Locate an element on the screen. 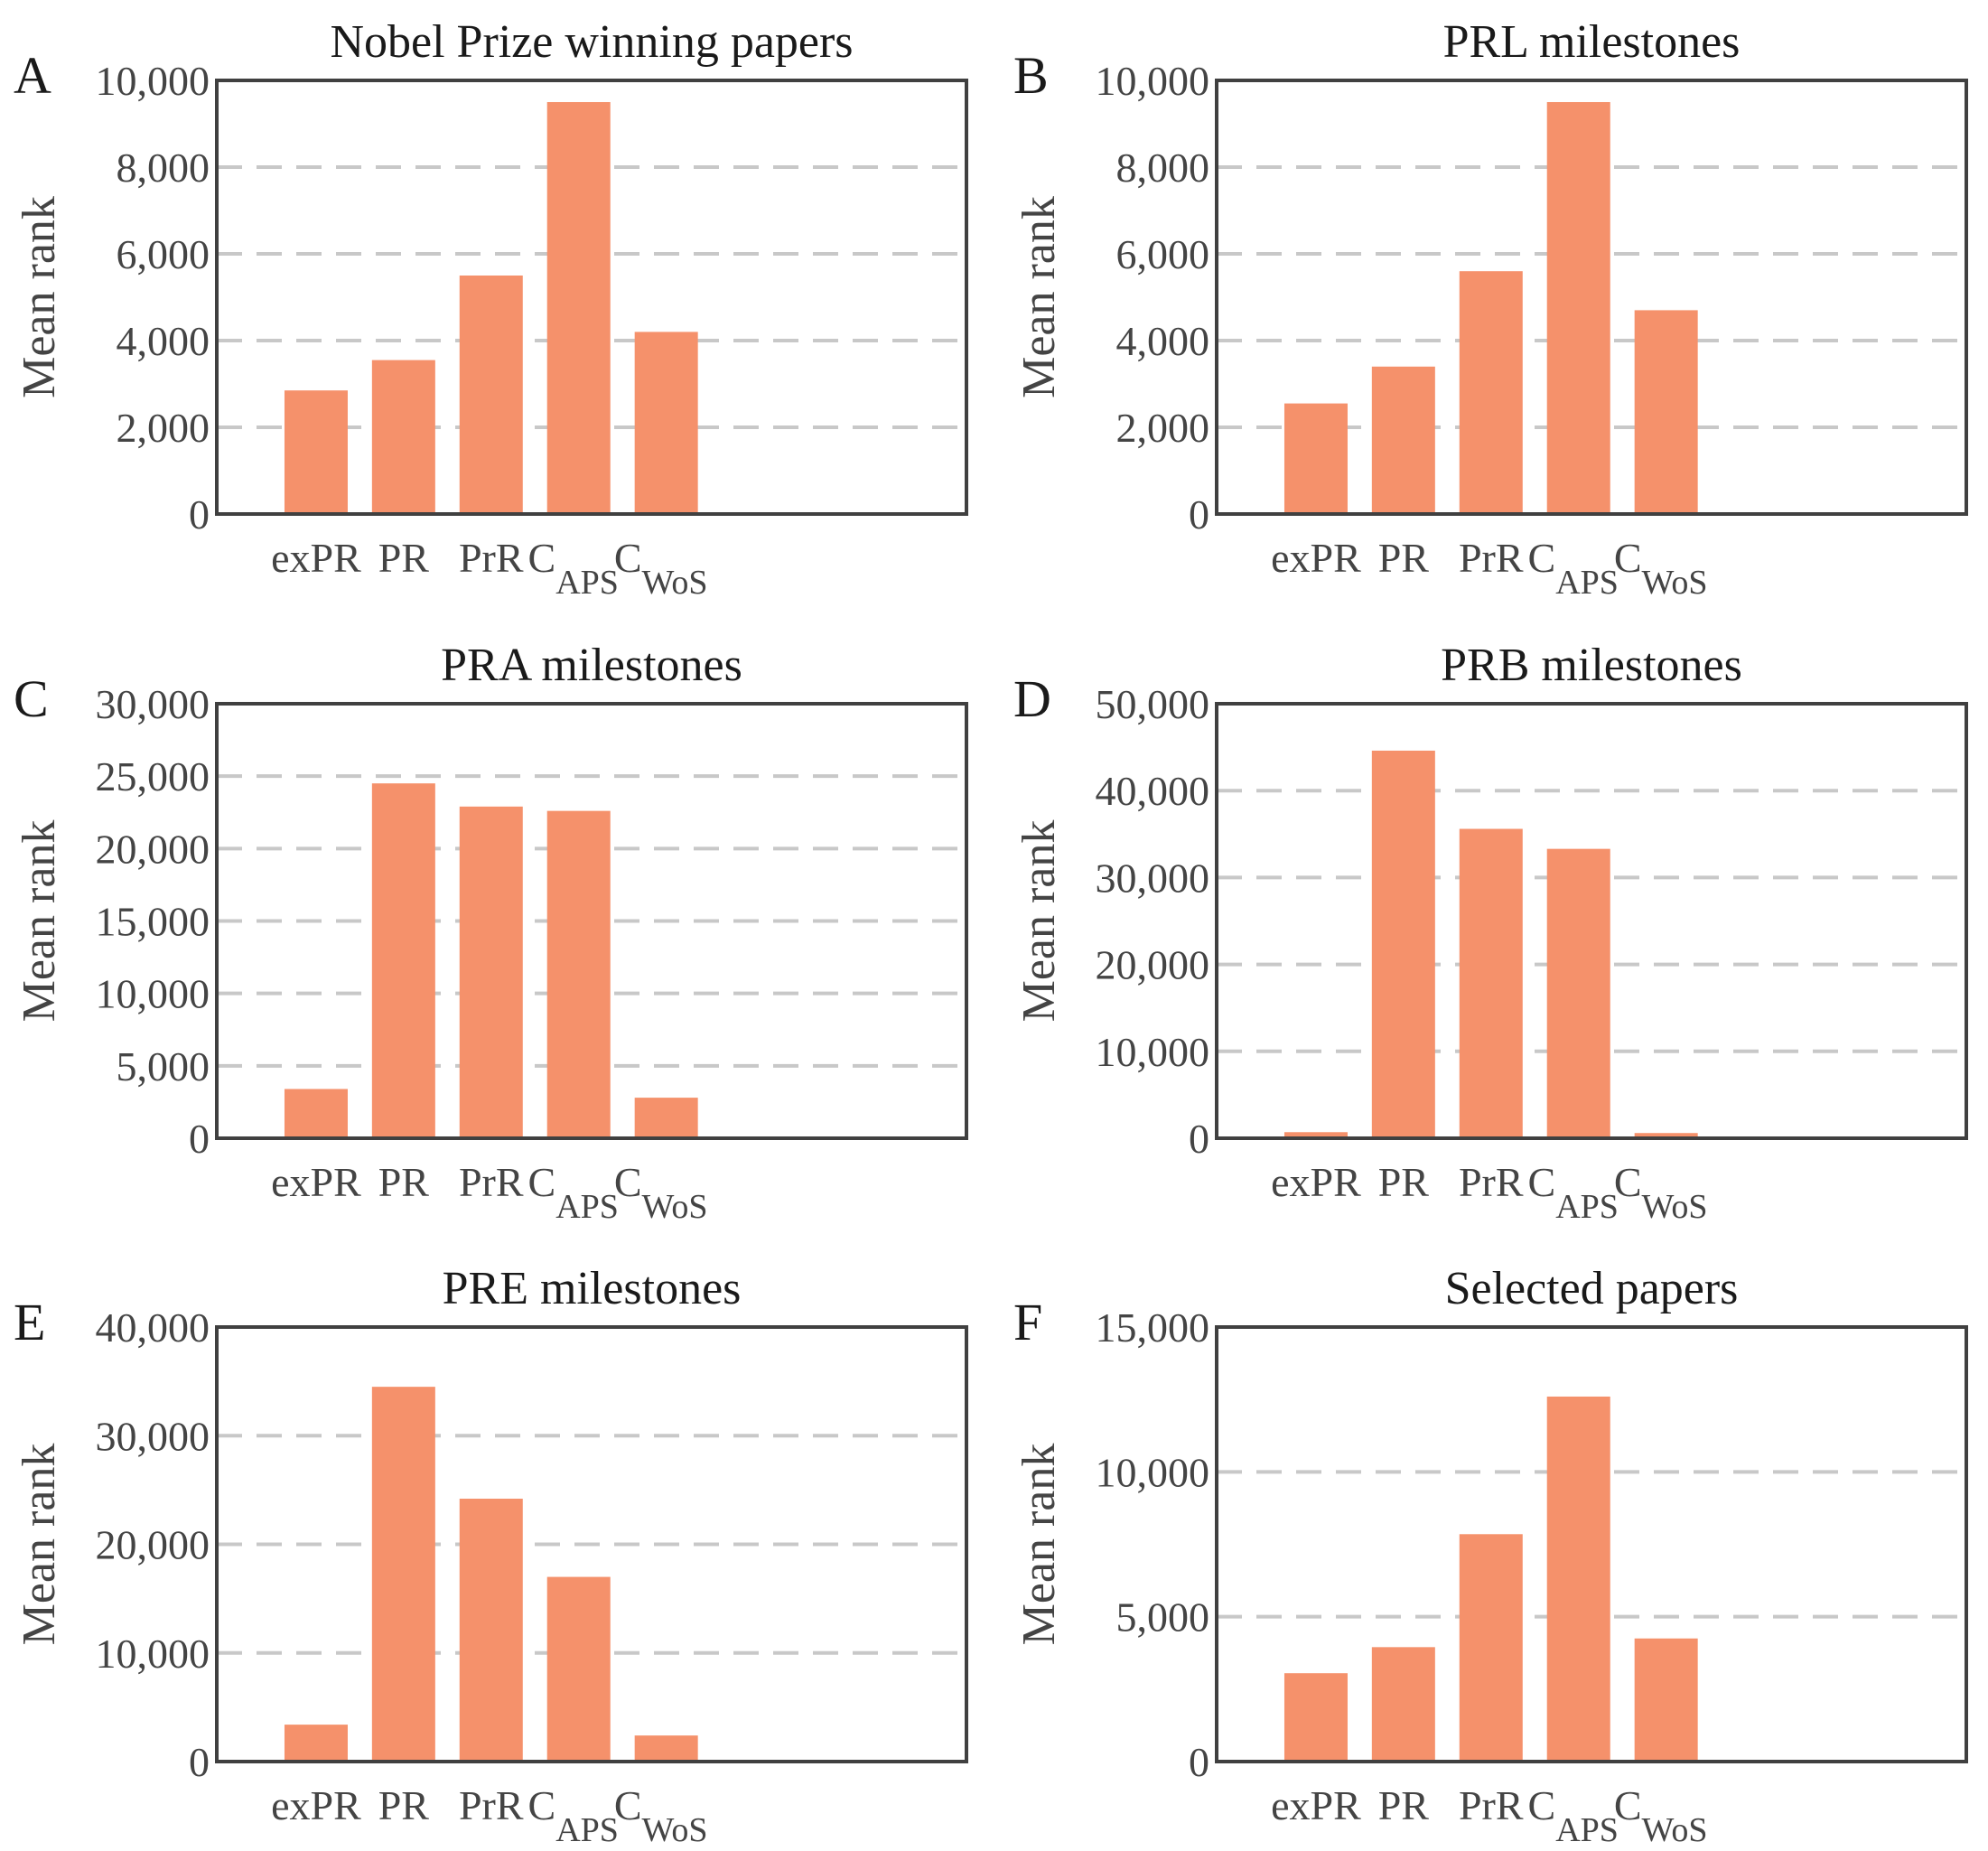 The image size is (1988, 1851). y-tick-label: 15,000 is located at coordinates (153, 922).